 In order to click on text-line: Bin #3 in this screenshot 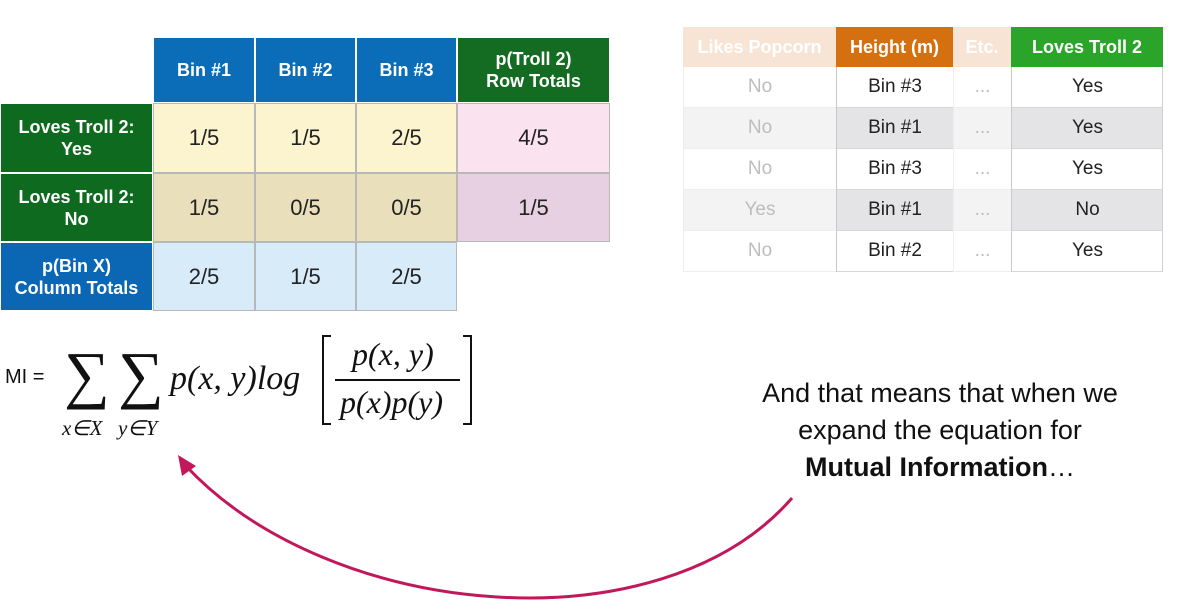, I will do `click(406, 70)`.